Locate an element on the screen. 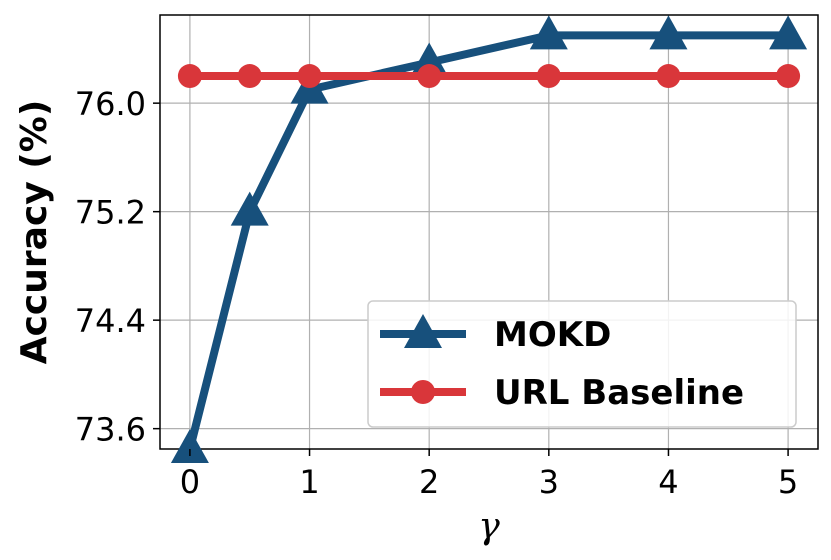 The width and height of the screenshot is (831, 560). y-tick-label: 73.6 is located at coordinates (110, 430).